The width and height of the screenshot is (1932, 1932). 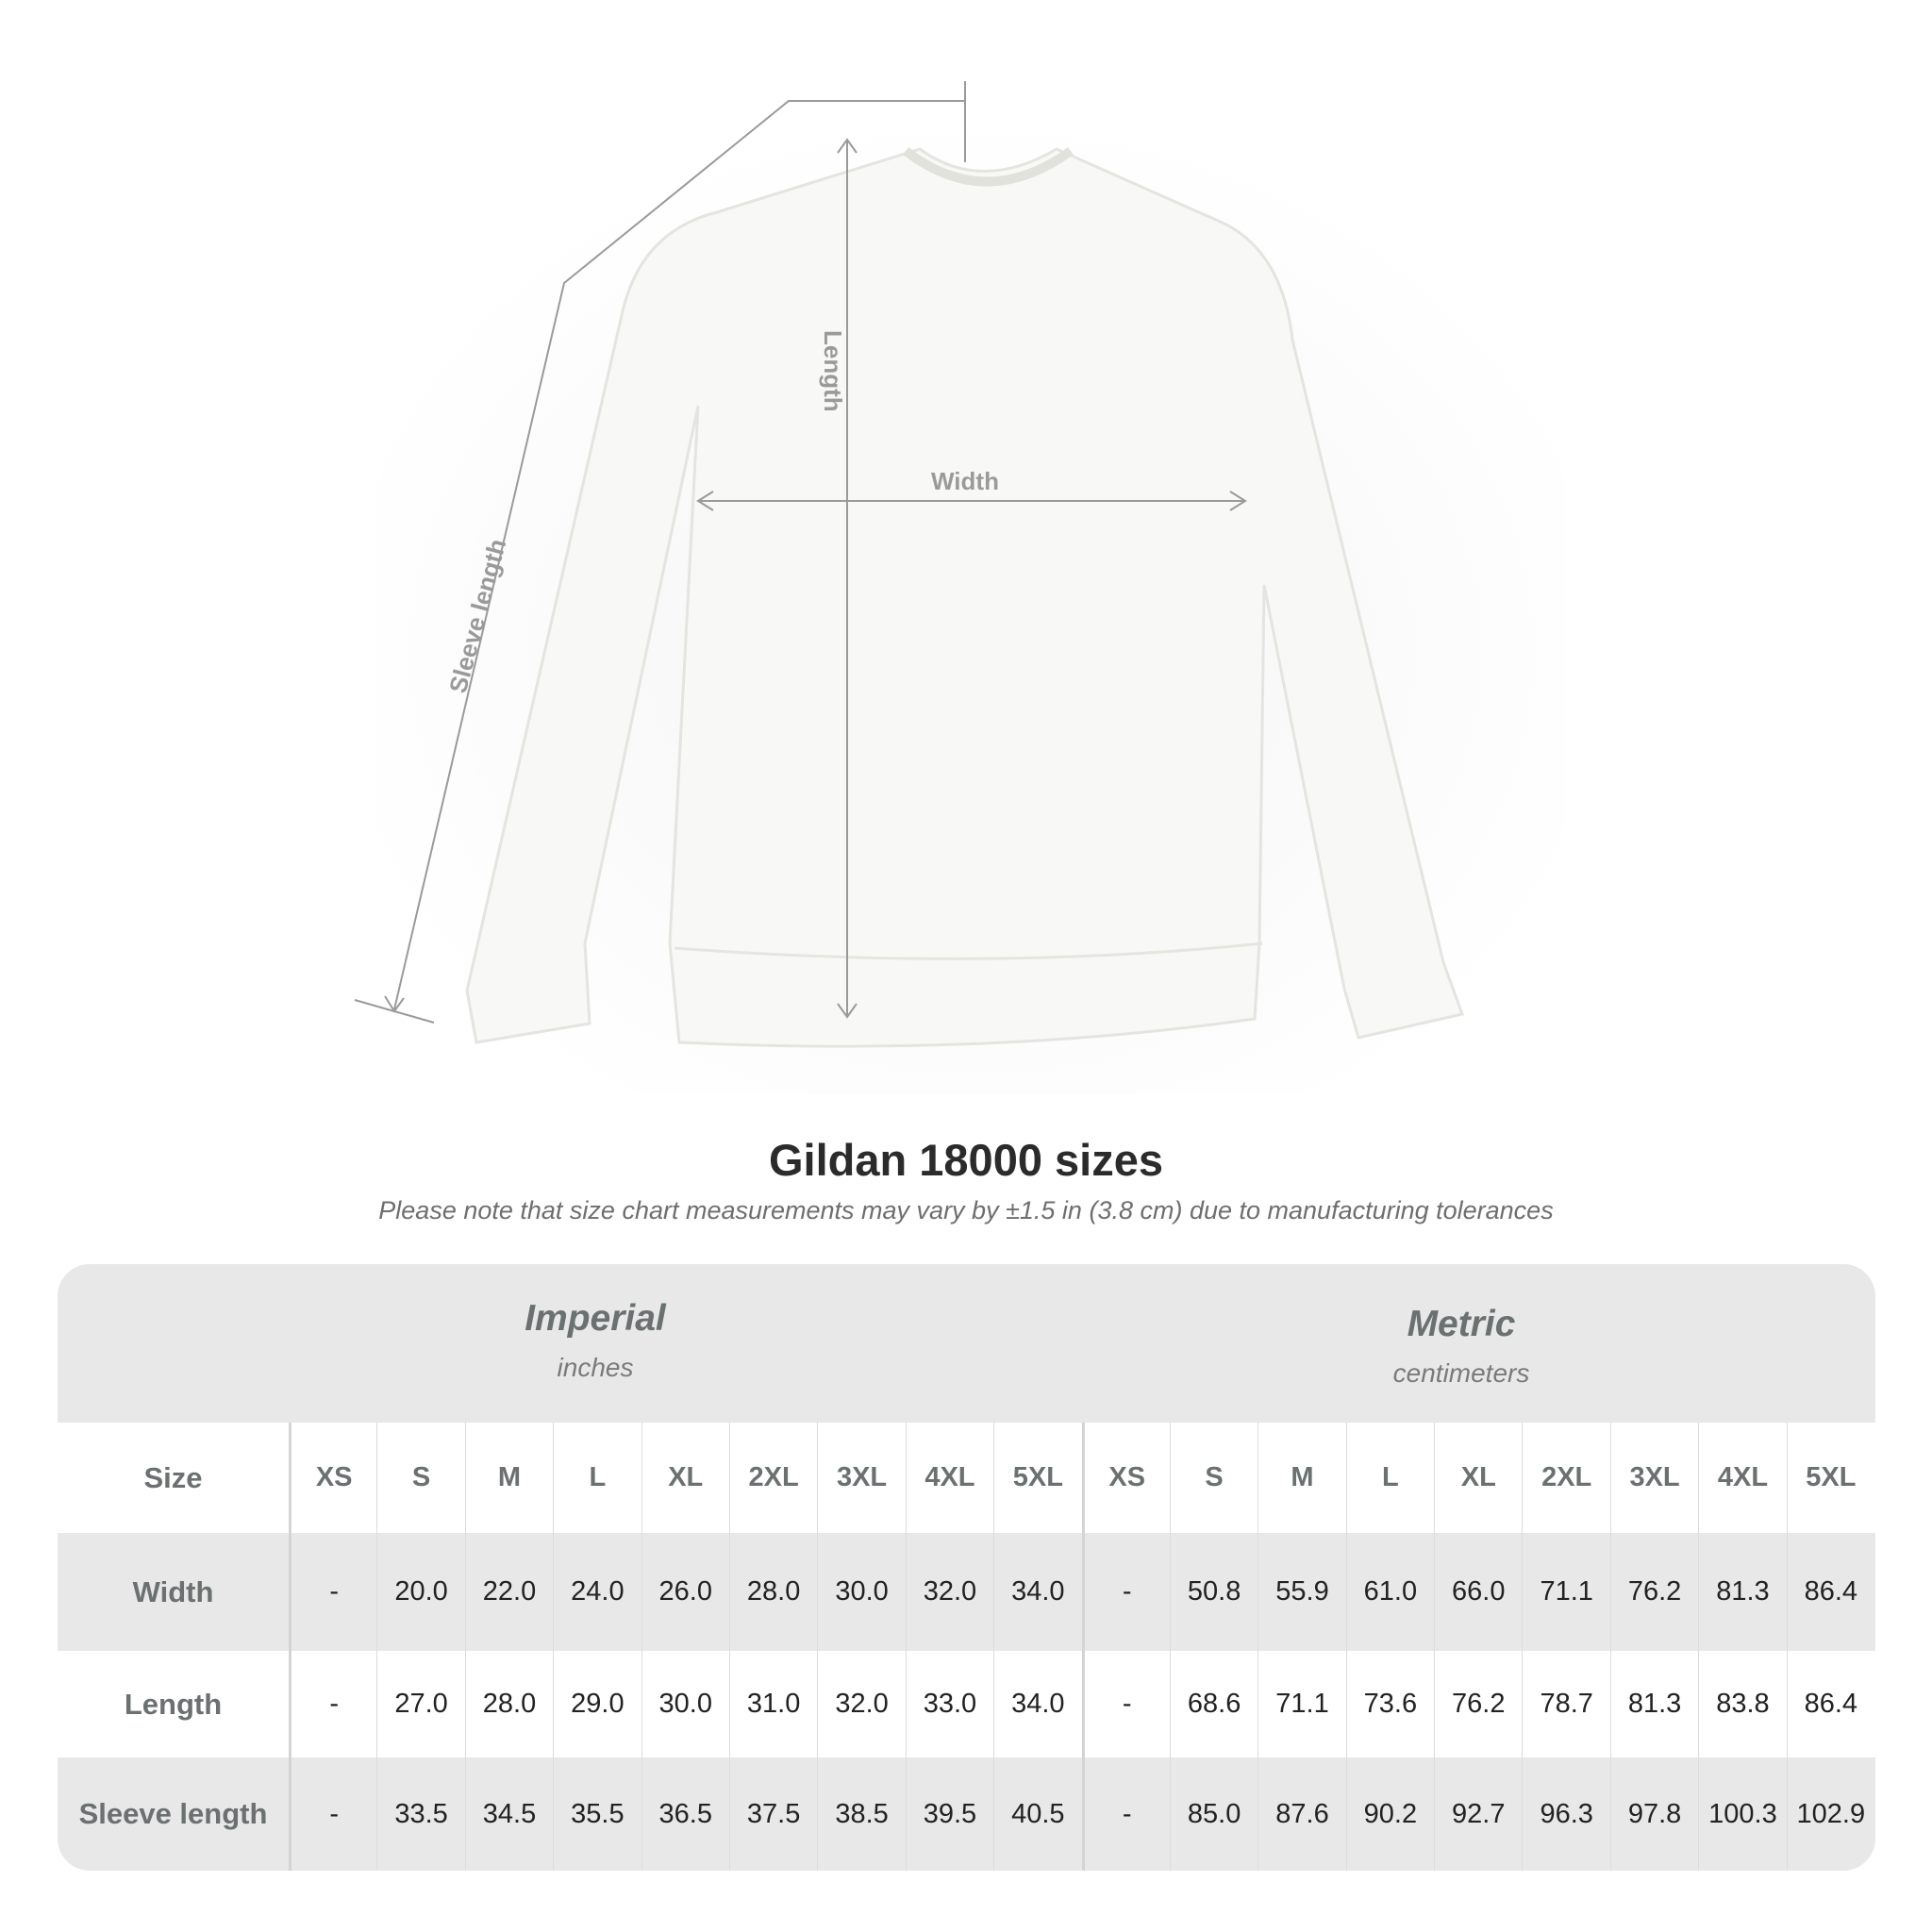 I want to click on size-metric-5xl: 5XL, so click(x=1830, y=1478).